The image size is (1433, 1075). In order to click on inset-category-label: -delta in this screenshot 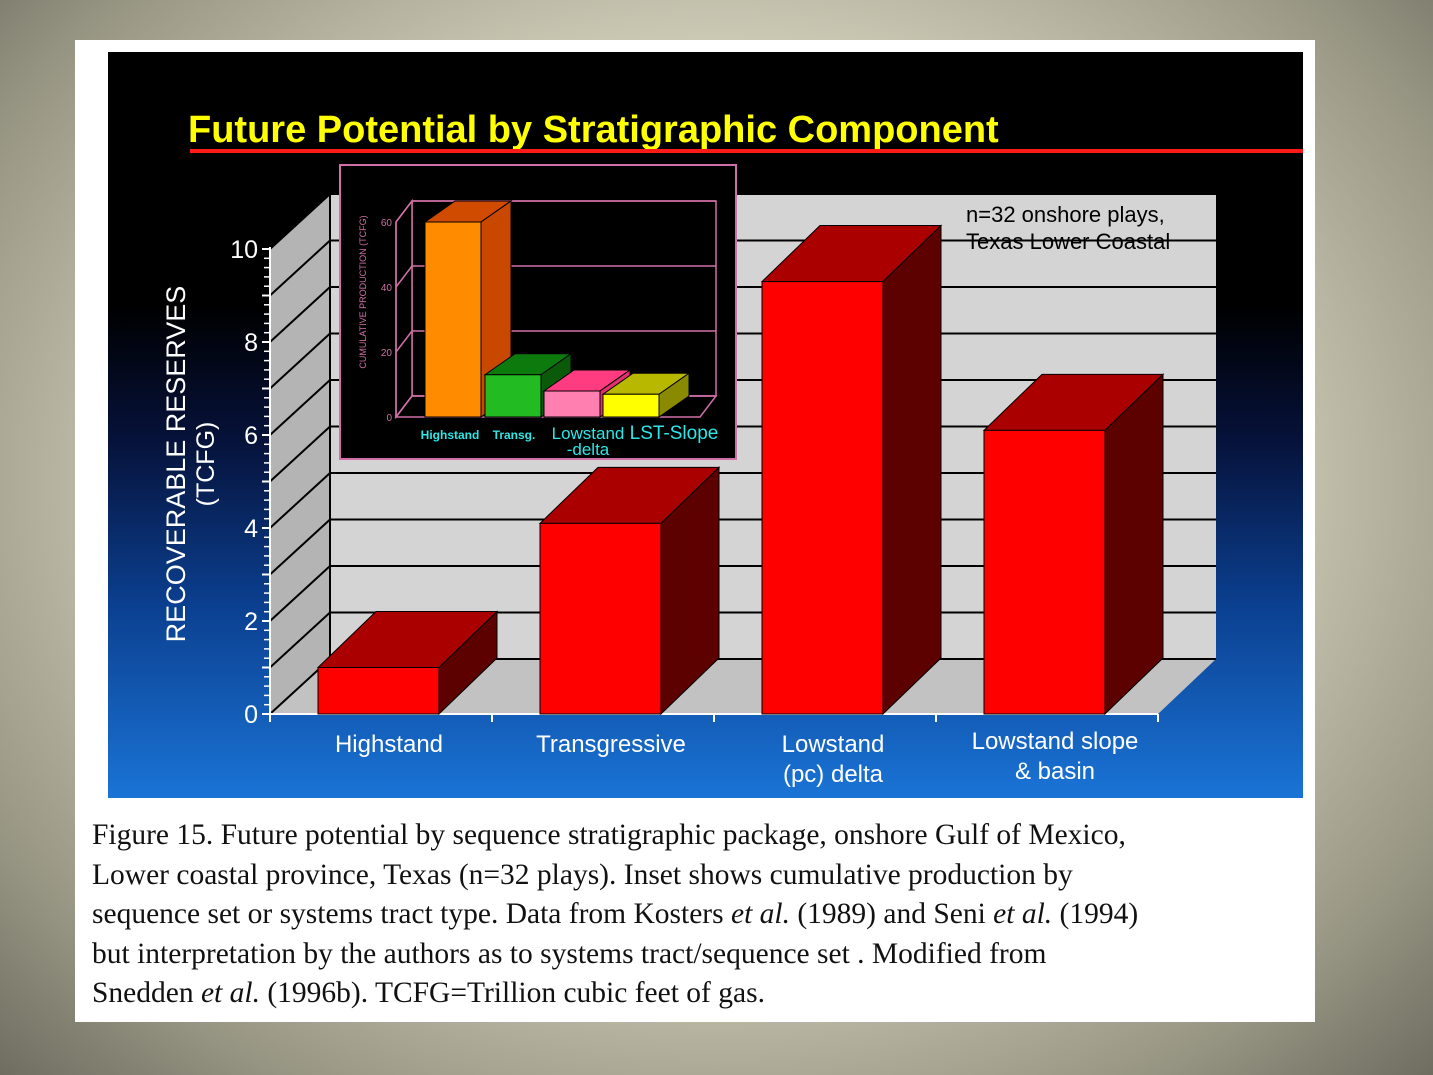, I will do `click(588, 449)`.